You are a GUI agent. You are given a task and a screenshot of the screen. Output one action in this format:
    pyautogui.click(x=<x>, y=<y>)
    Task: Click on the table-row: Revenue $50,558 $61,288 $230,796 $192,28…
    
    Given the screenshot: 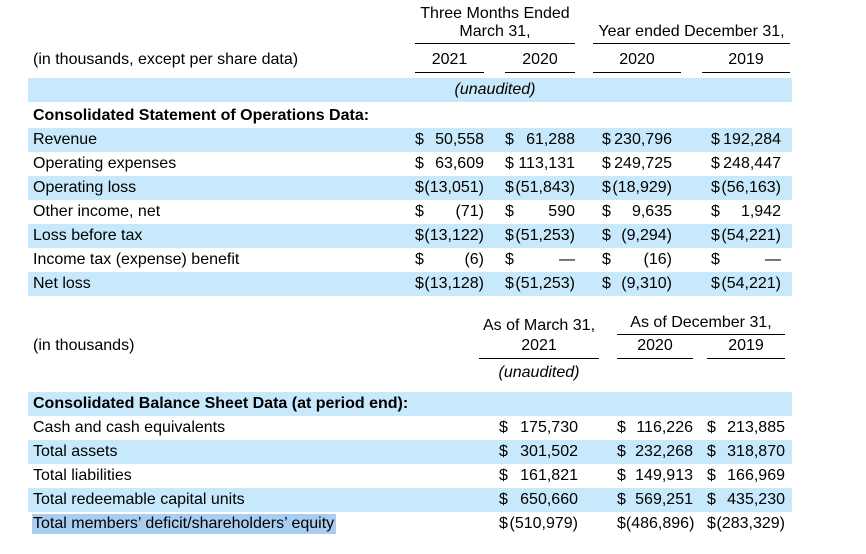 What is the action you would take?
    pyautogui.click(x=410, y=140)
    